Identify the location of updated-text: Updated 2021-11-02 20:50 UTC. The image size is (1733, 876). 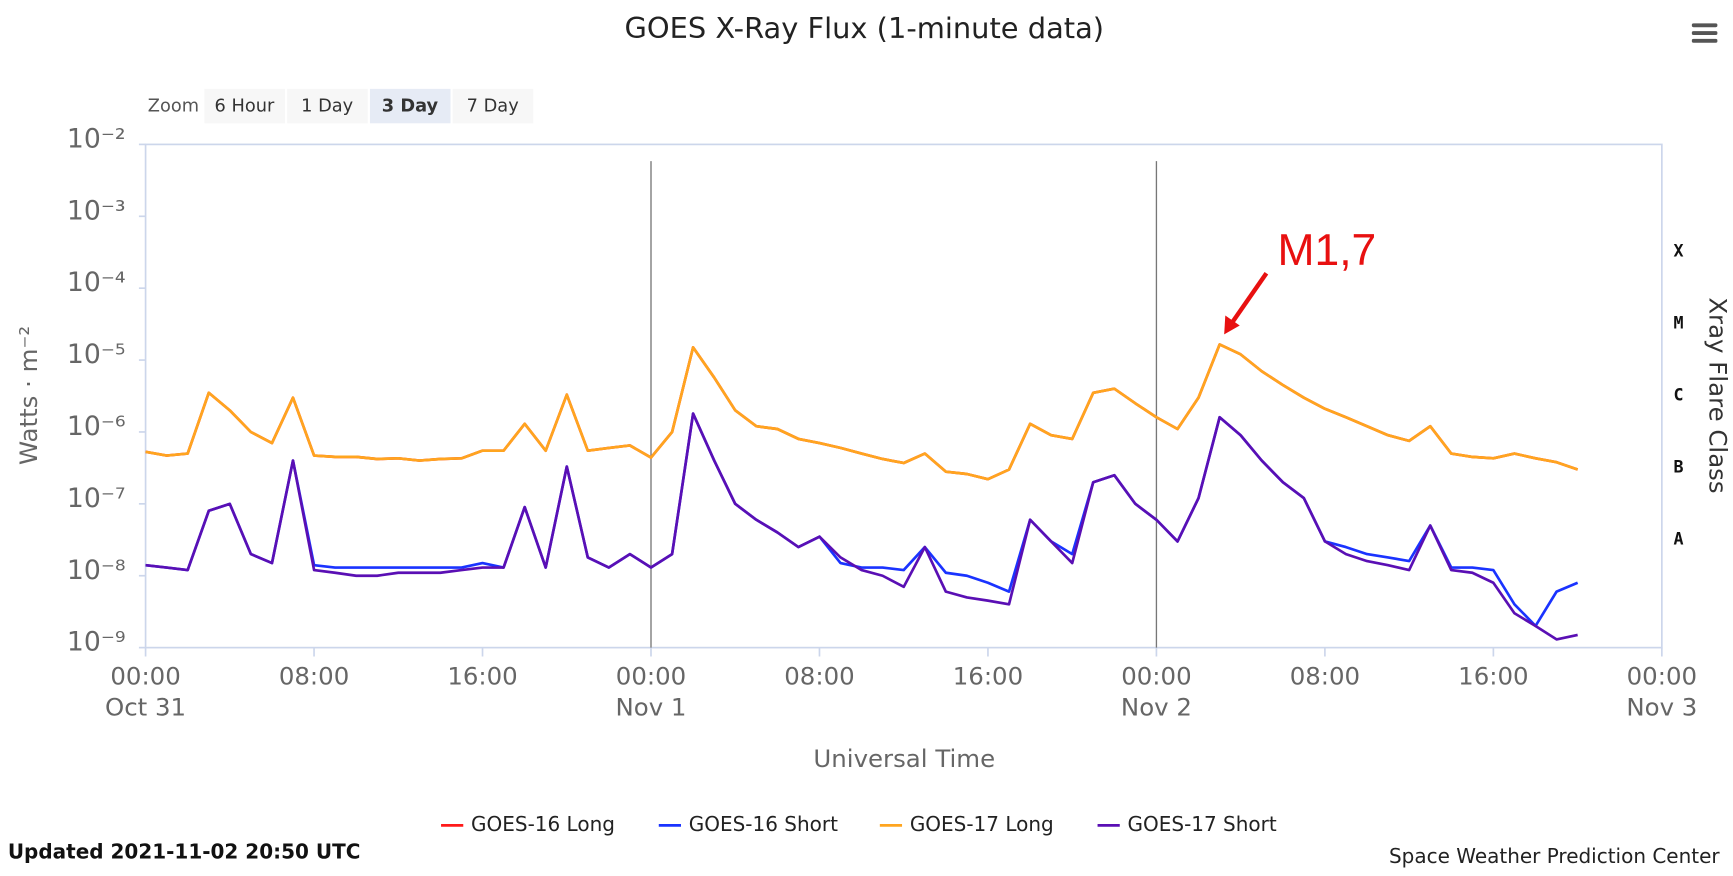
(184, 852).